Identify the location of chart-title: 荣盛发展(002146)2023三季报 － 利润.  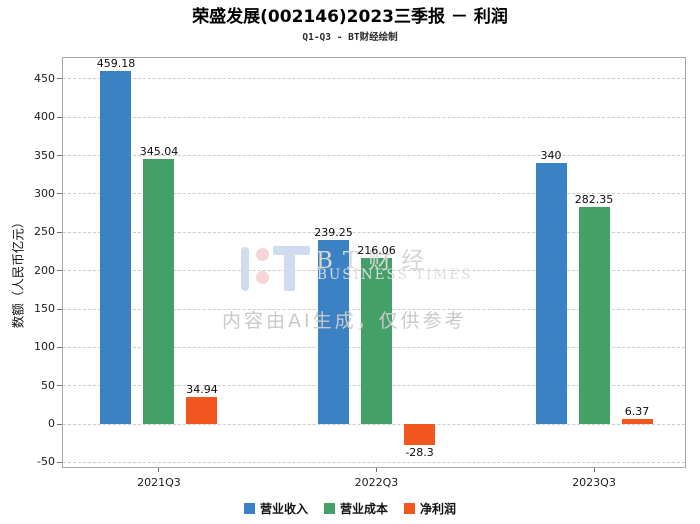
(350, 17).